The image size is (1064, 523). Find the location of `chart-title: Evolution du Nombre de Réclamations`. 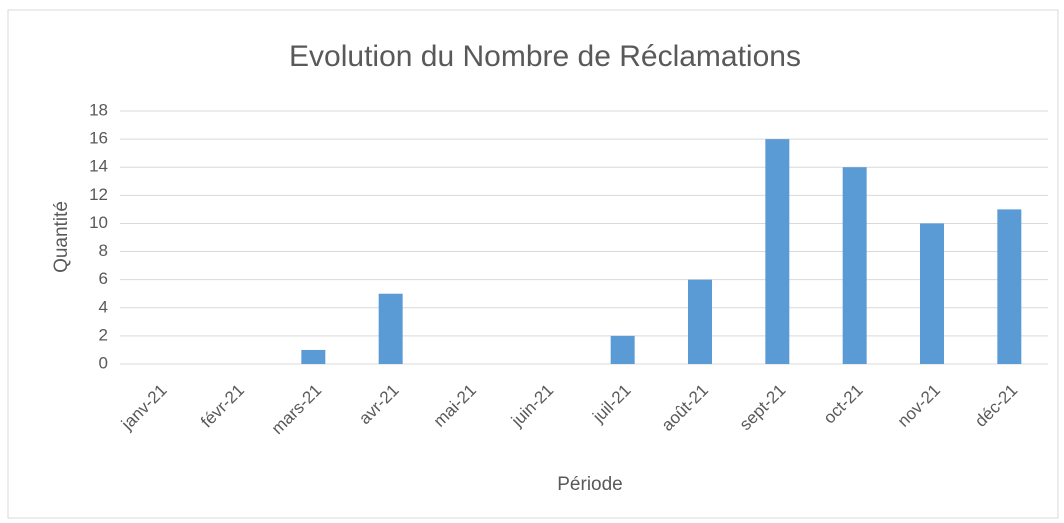

chart-title: Evolution du Nombre de Réclamations is located at coordinates (545, 56).